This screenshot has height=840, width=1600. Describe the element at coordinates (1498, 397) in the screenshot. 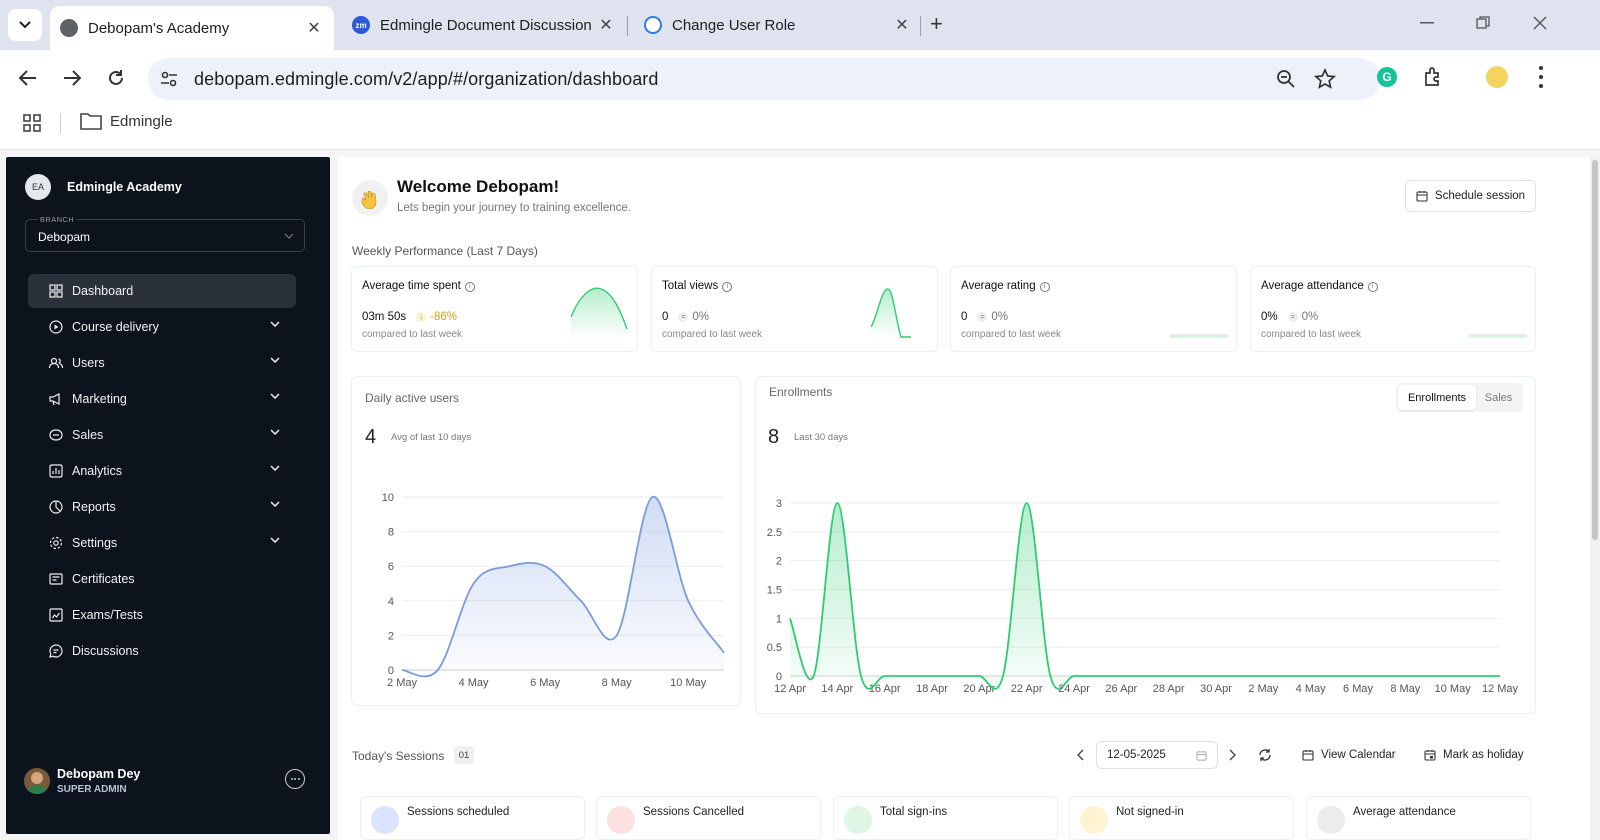

I see `toggle-sales: Sales` at that location.